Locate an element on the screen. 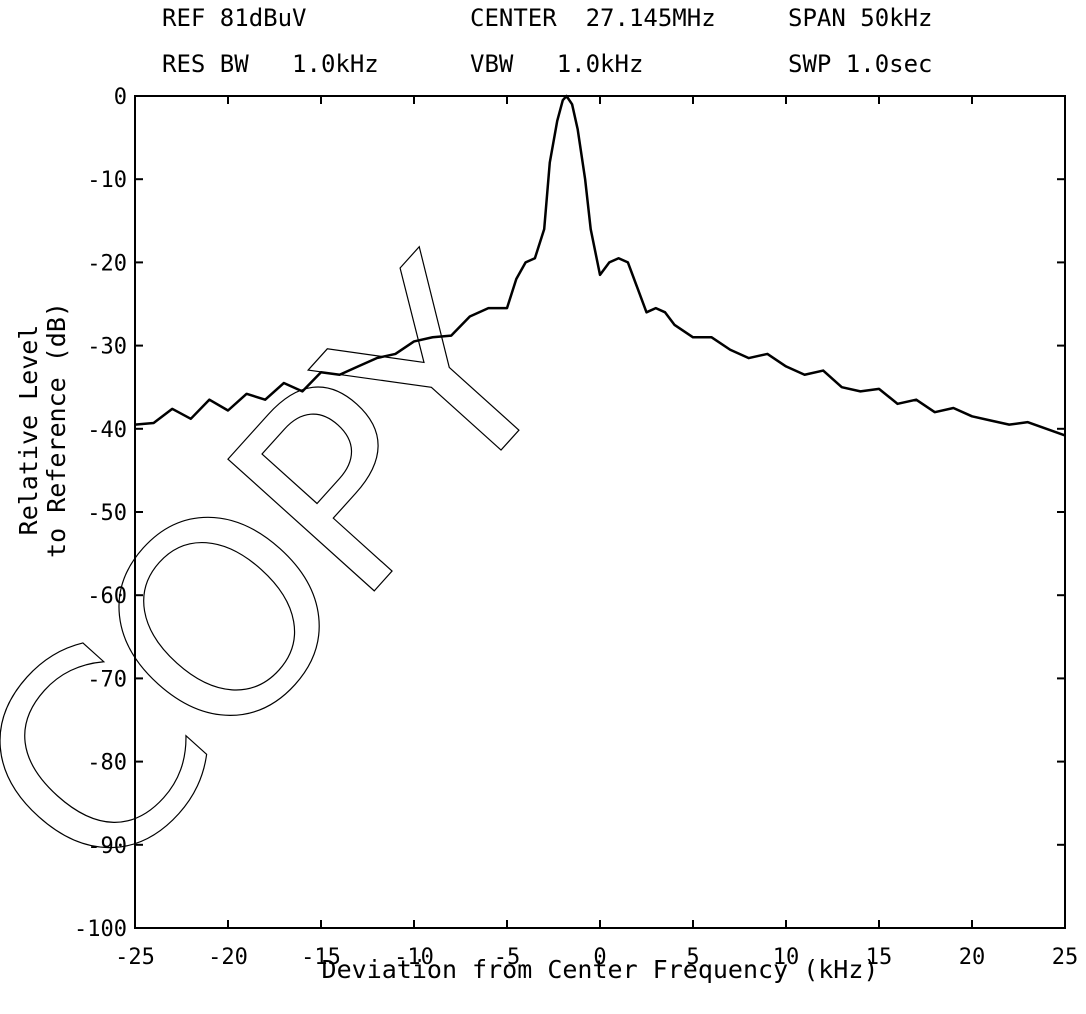  header-annotation: SPAN 50kHz is located at coordinates (860, 18).